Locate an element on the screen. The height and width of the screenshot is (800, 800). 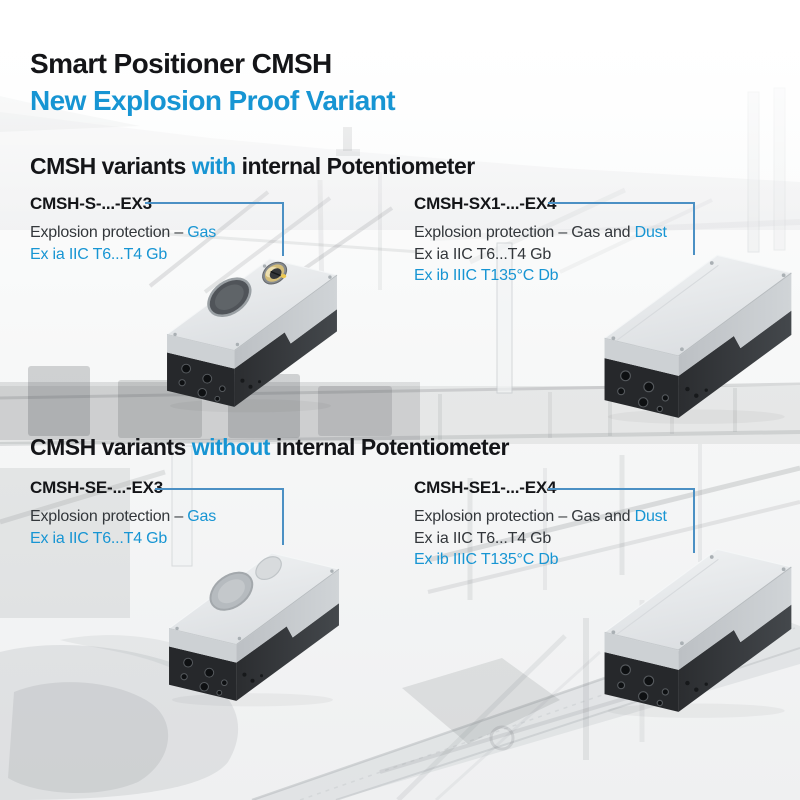
page-title: Smart Positioner CMSH is located at coordinates (181, 63).